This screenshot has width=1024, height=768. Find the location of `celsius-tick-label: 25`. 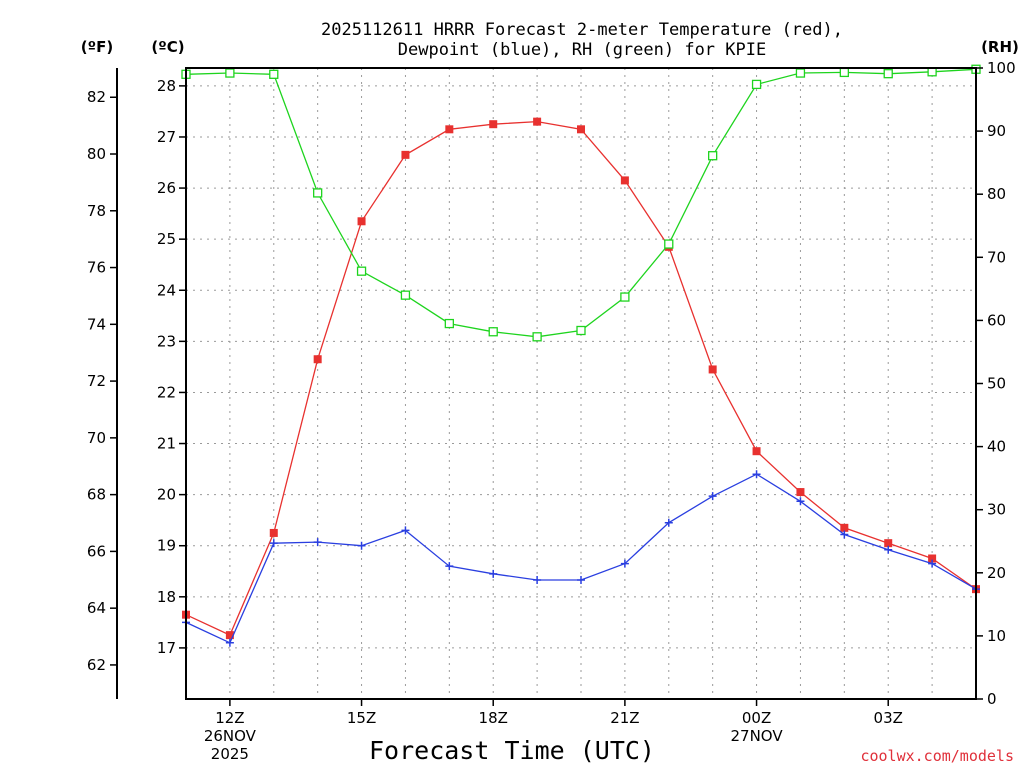

celsius-tick-label: 25 is located at coordinates (166, 239).